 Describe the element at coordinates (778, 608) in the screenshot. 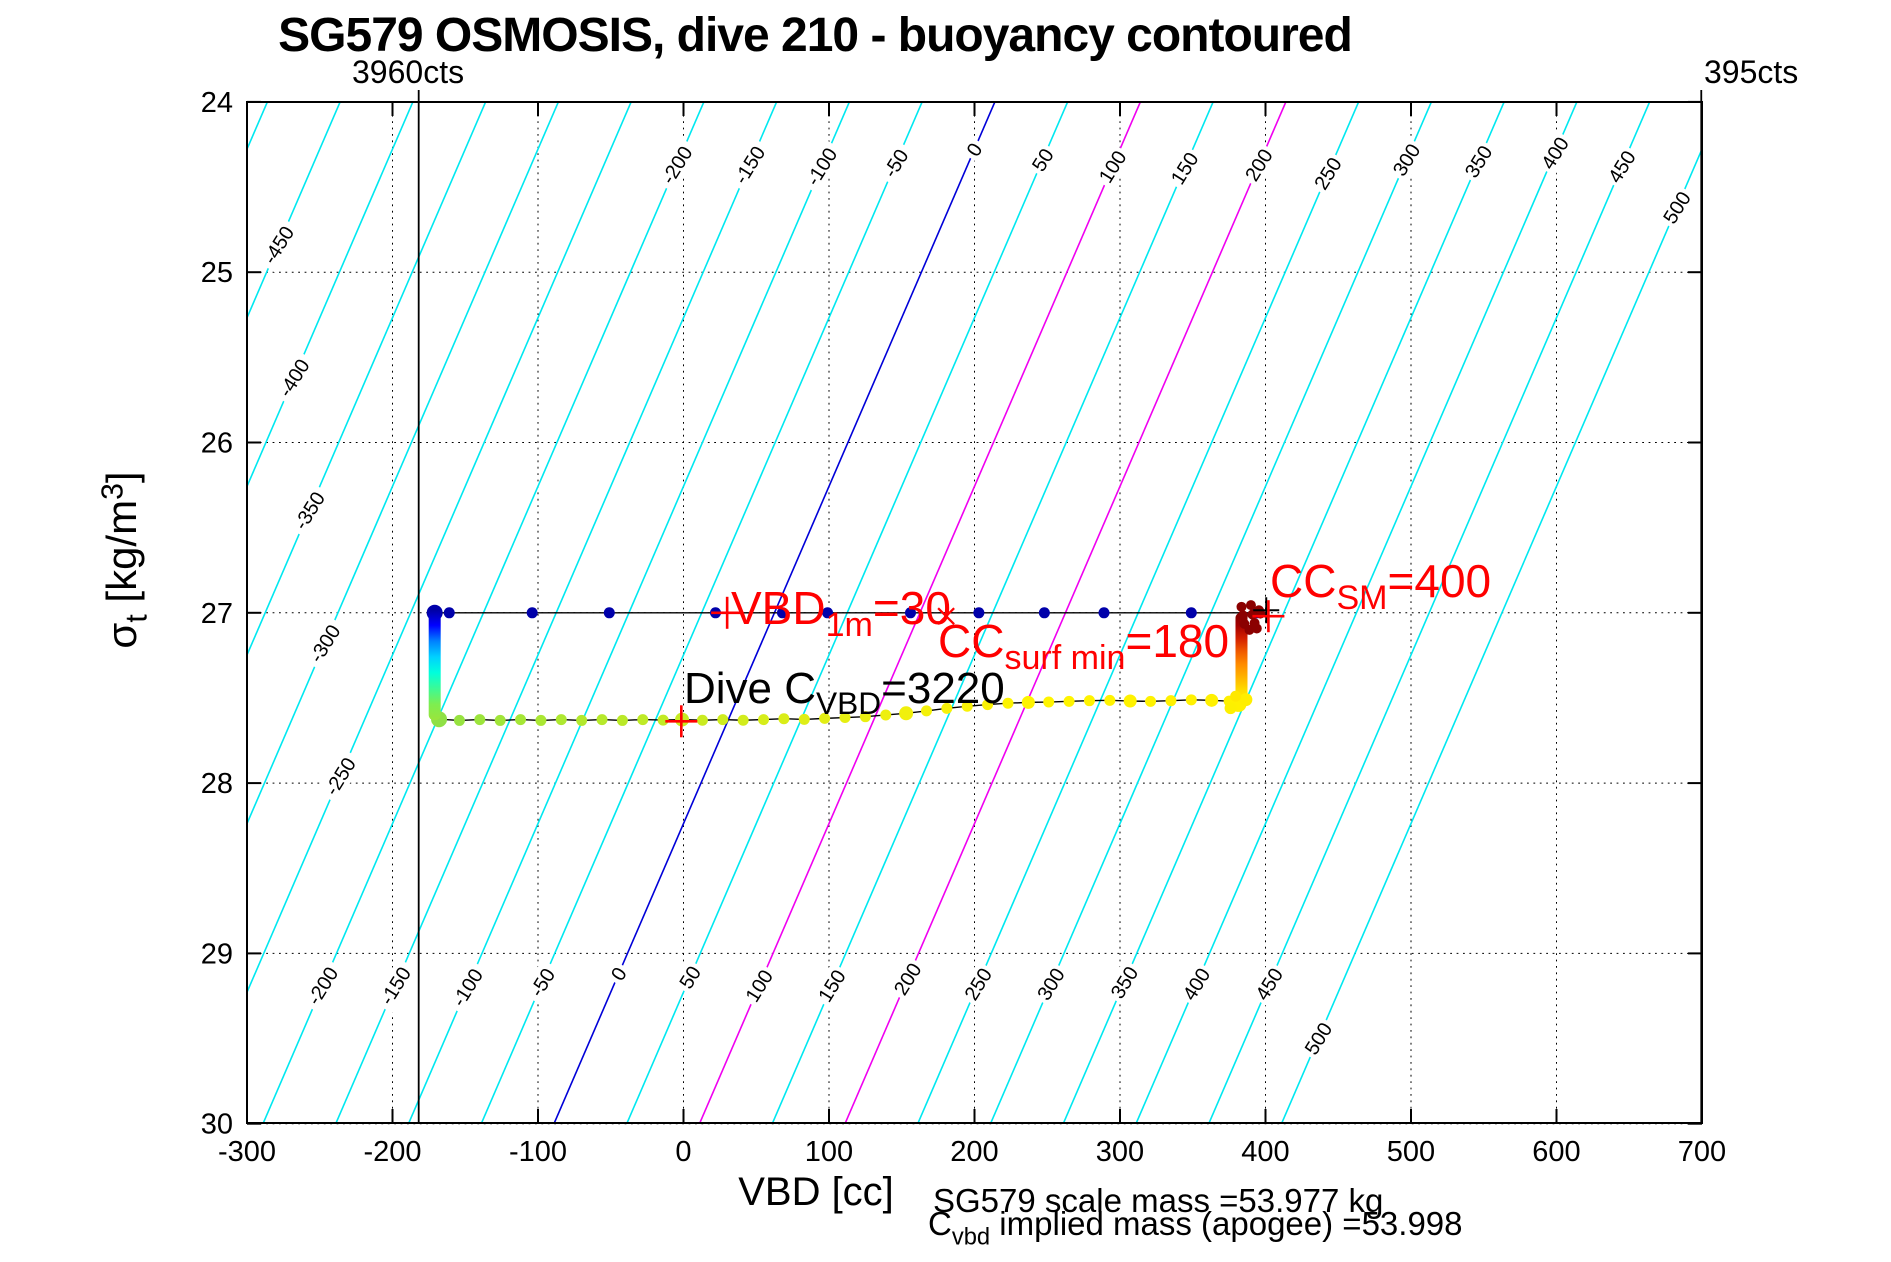

I see `annotation-vbd-1m-main: VBD` at that location.